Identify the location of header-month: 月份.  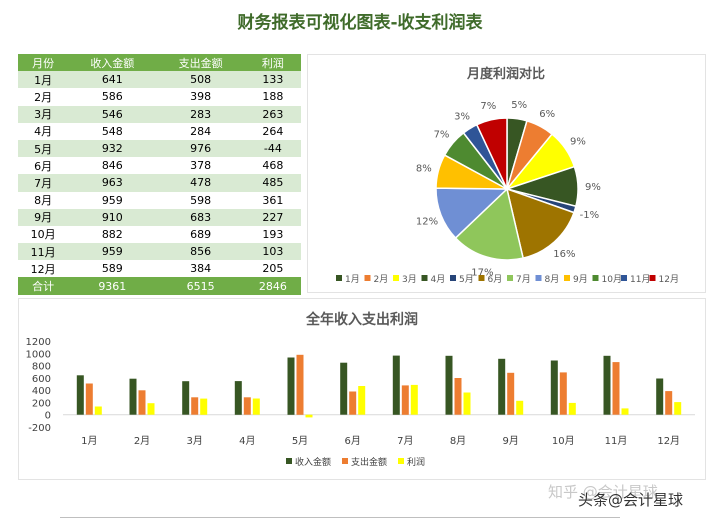
(43, 63).